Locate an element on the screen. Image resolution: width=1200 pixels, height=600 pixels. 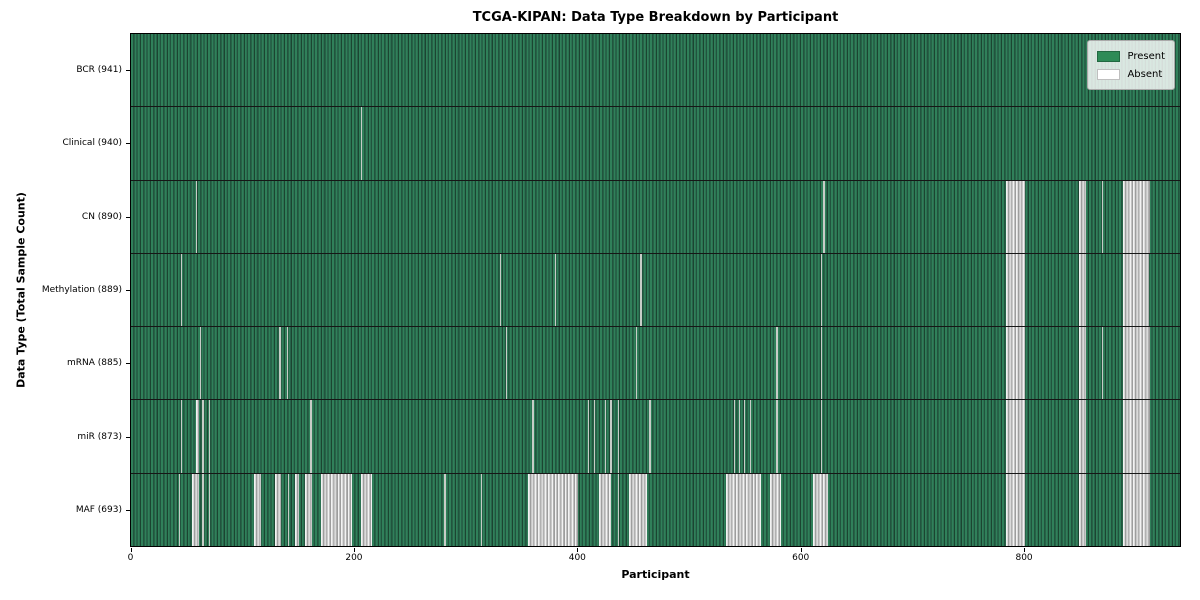
y-tick-label-Clinical: Clinical (940) is located at coordinates (92, 143).